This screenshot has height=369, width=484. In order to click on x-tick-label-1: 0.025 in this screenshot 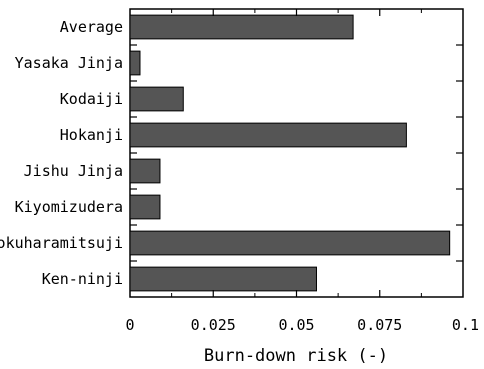, I will do `click(213, 325)`.